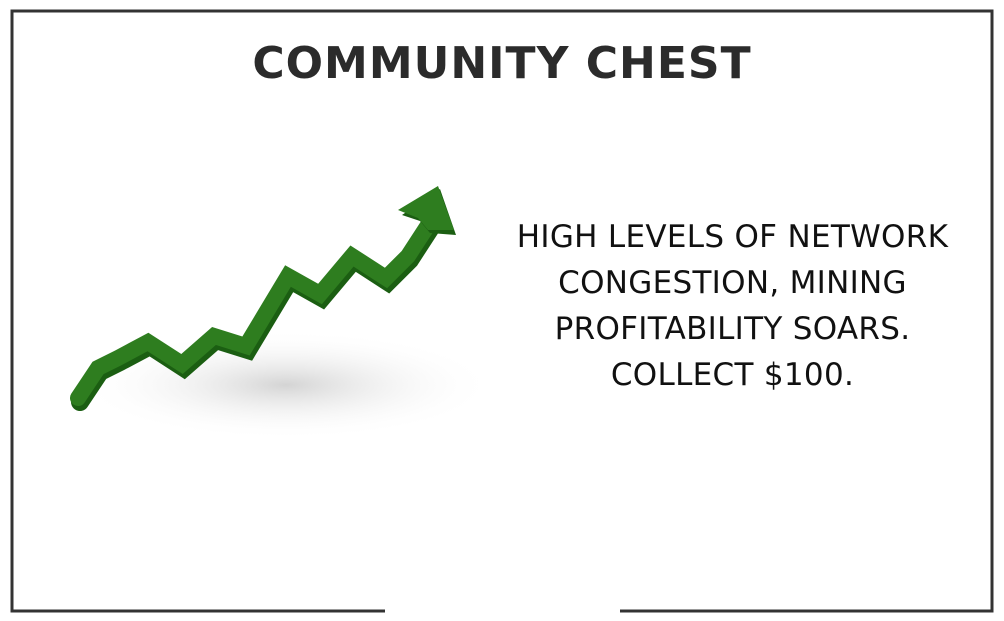 The height and width of the screenshot is (621, 1004). Describe the element at coordinates (502, 63) in the screenshot. I see `card-title: COMMUNITY CHEST` at that location.